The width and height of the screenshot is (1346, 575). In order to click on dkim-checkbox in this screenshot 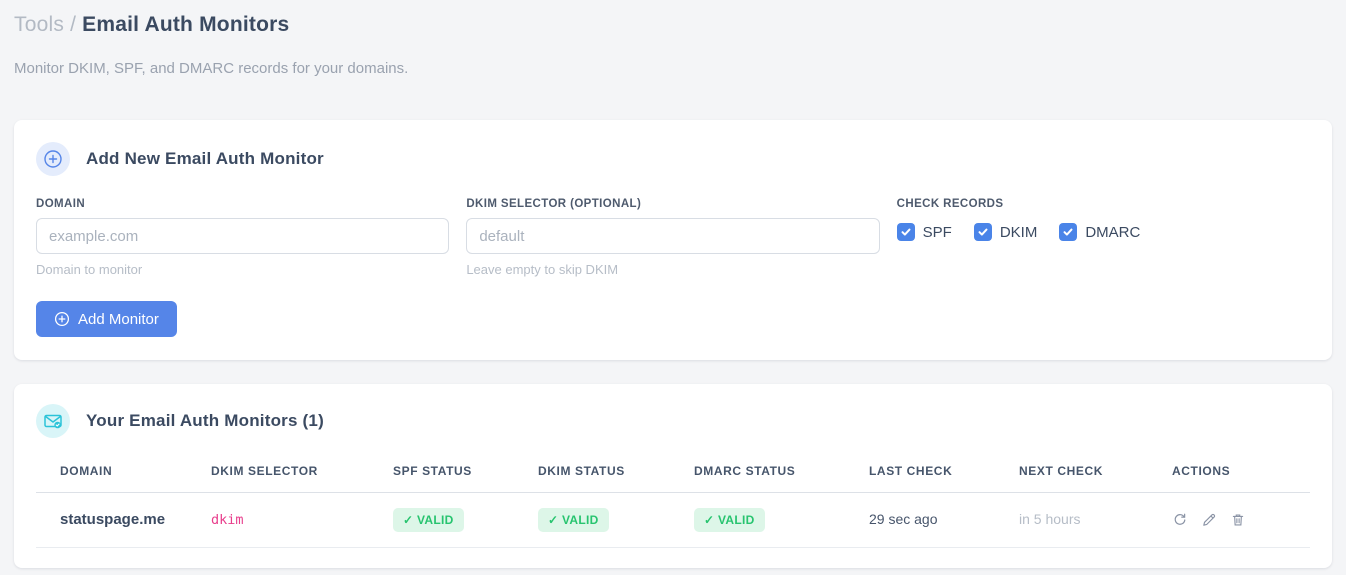, I will do `click(982, 232)`.